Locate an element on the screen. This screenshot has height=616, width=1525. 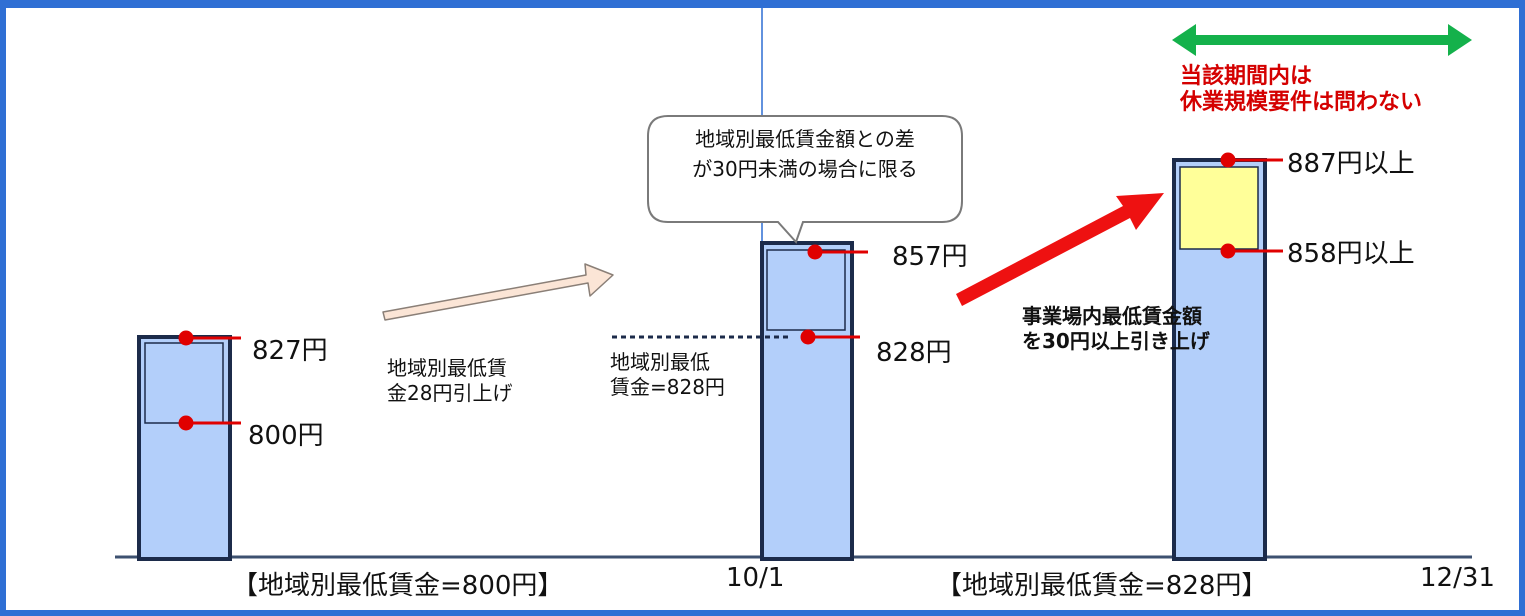
period-arrow is located at coordinates (1322, 40).